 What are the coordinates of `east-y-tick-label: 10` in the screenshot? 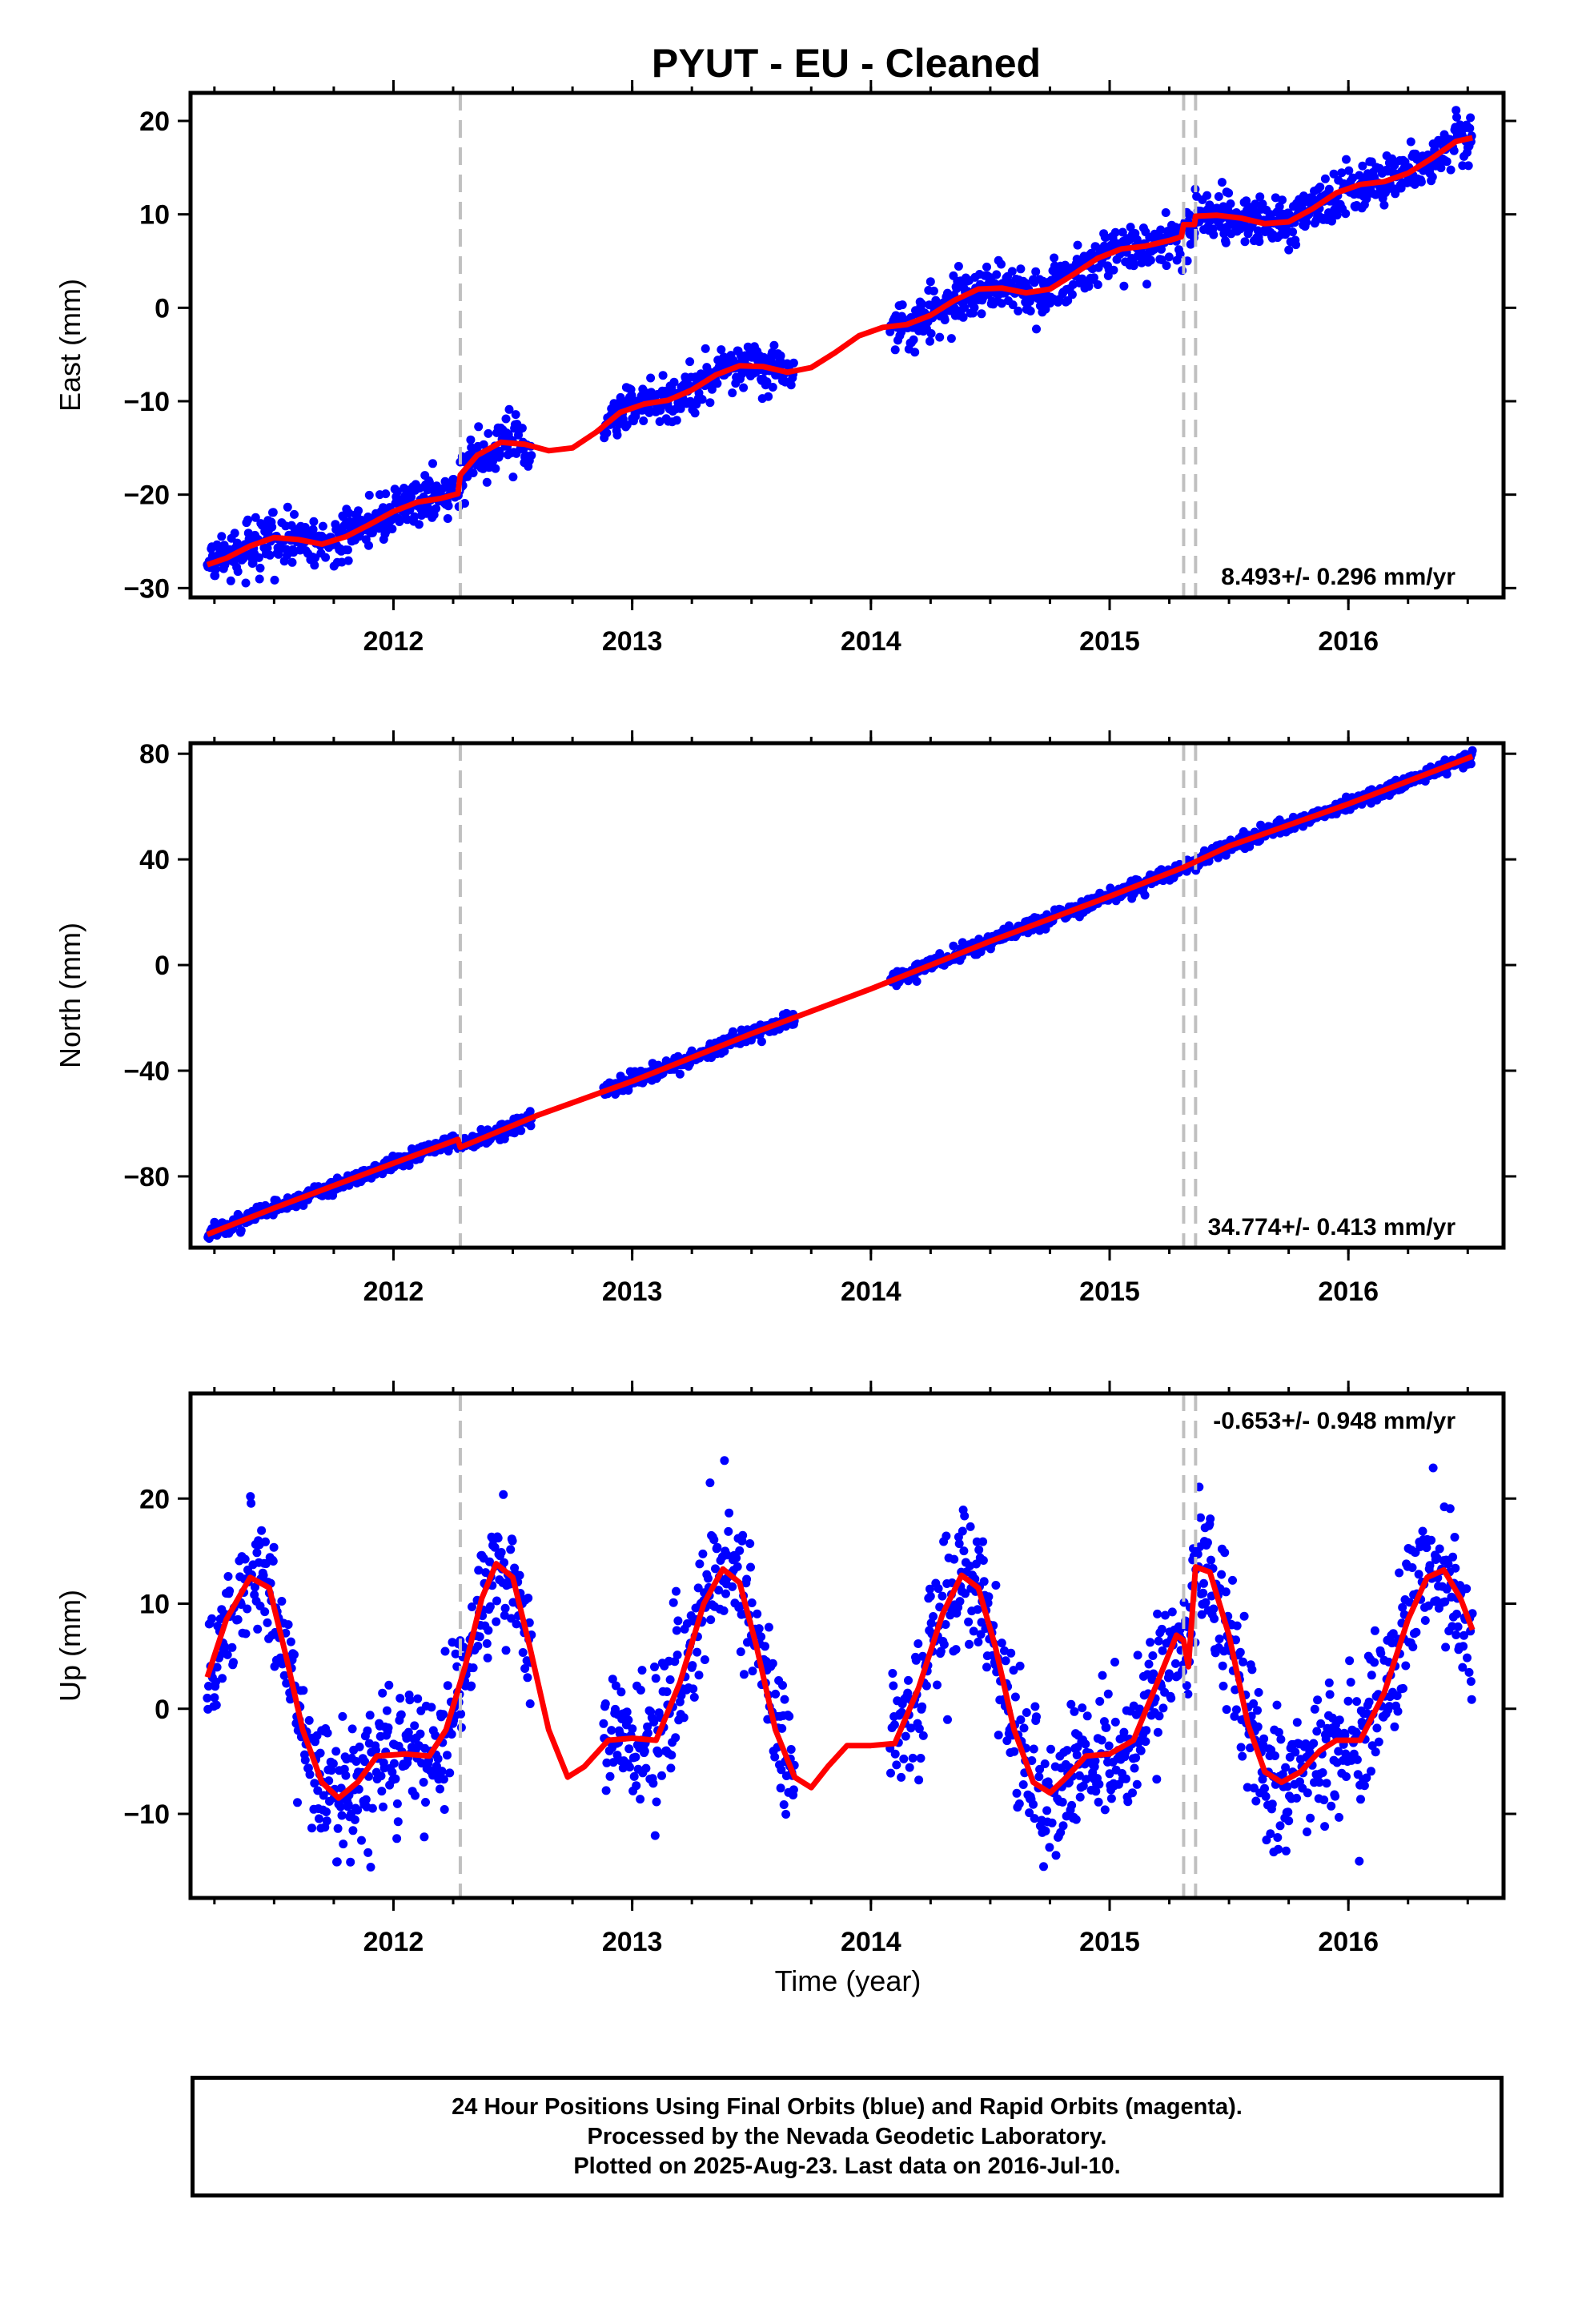 It's located at (154, 215).